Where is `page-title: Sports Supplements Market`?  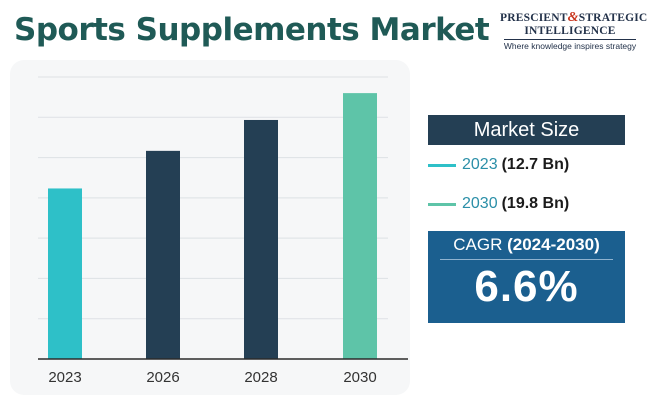
page-title: Sports Supplements Market is located at coordinates (252, 30).